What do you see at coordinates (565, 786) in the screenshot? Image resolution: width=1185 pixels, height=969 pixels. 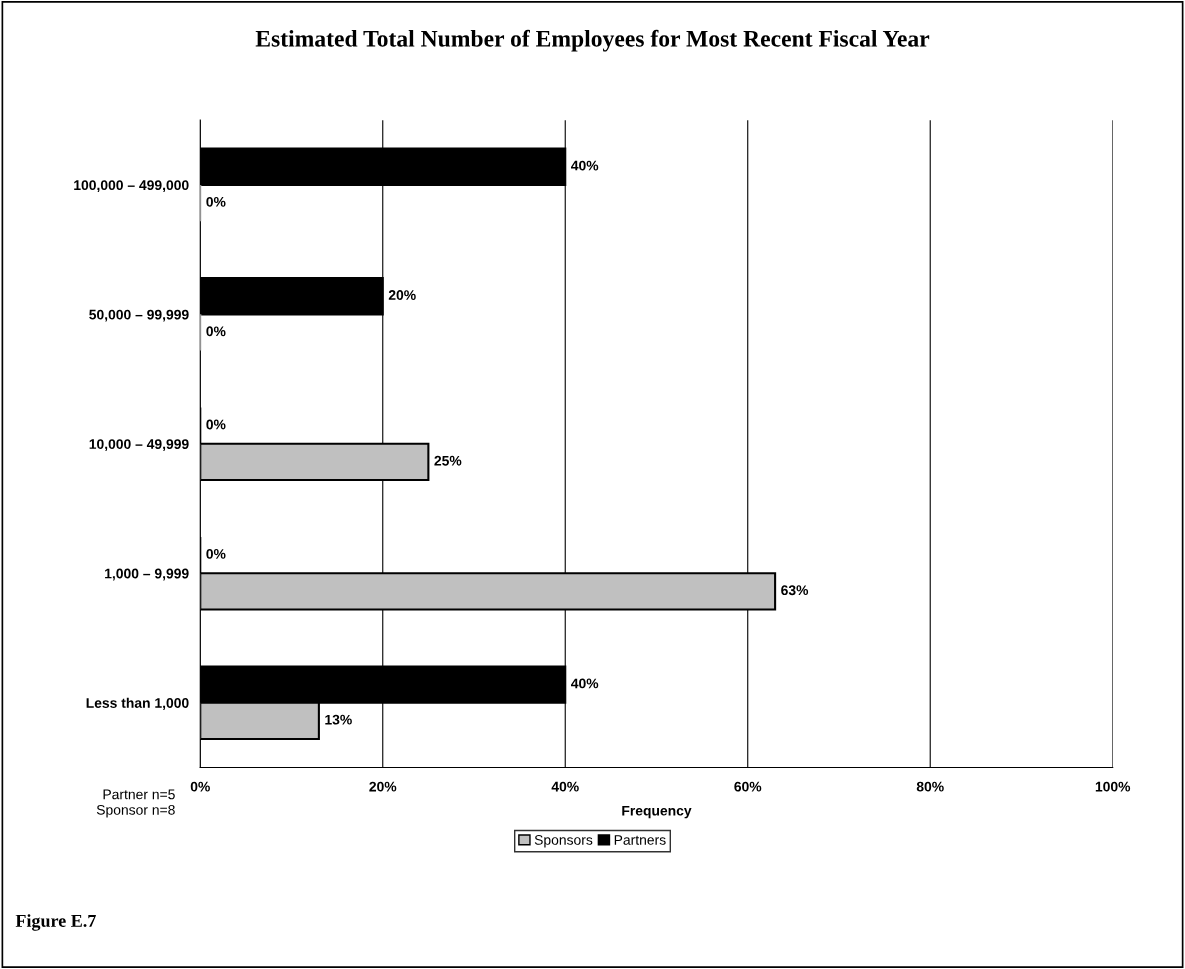 I see `x-tick-label: 40%` at bounding box center [565, 786].